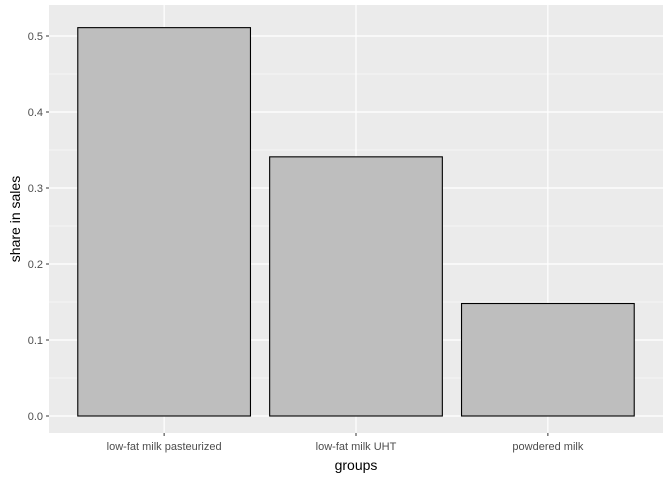 The height and width of the screenshot is (485, 672). Describe the element at coordinates (15, 219) in the screenshot. I see `y-axis-title: share in sales` at that location.